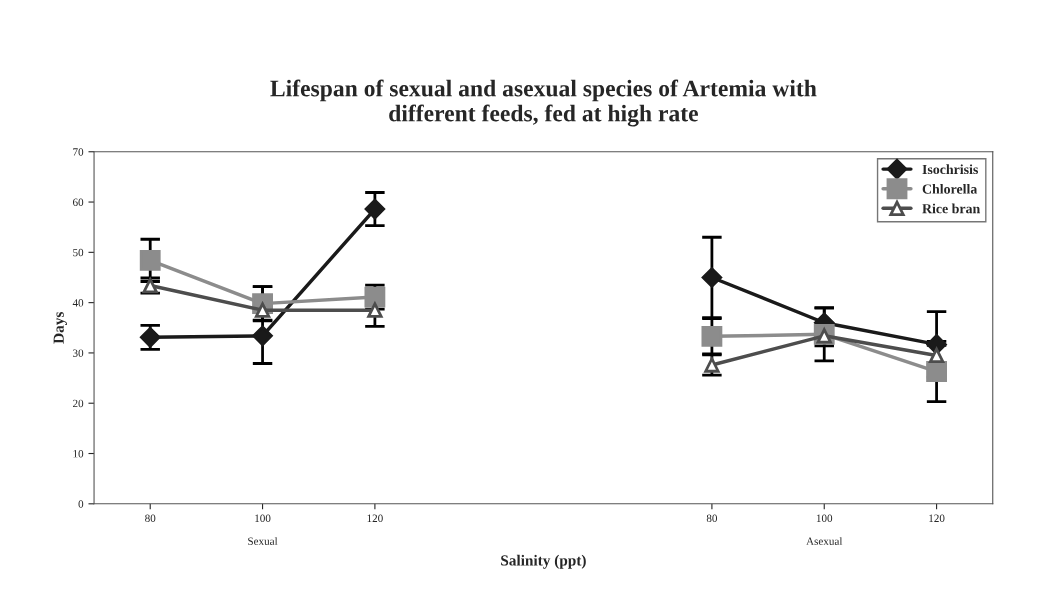 The height and width of the screenshot is (607, 1045). What do you see at coordinates (950, 188) in the screenshot?
I see `legend-label: Chlorella` at bounding box center [950, 188].